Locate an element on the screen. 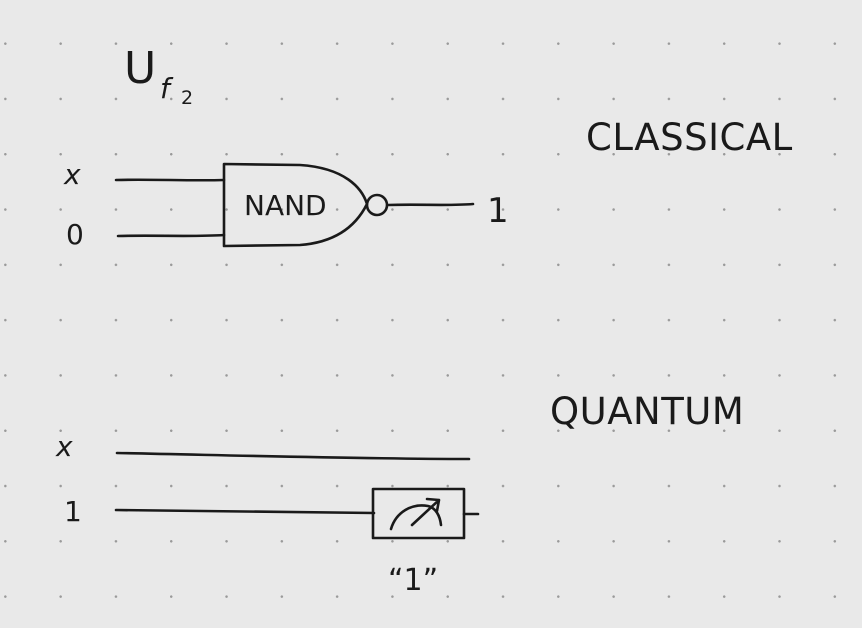  quantum-wire-bottom is located at coordinates (245, 511).